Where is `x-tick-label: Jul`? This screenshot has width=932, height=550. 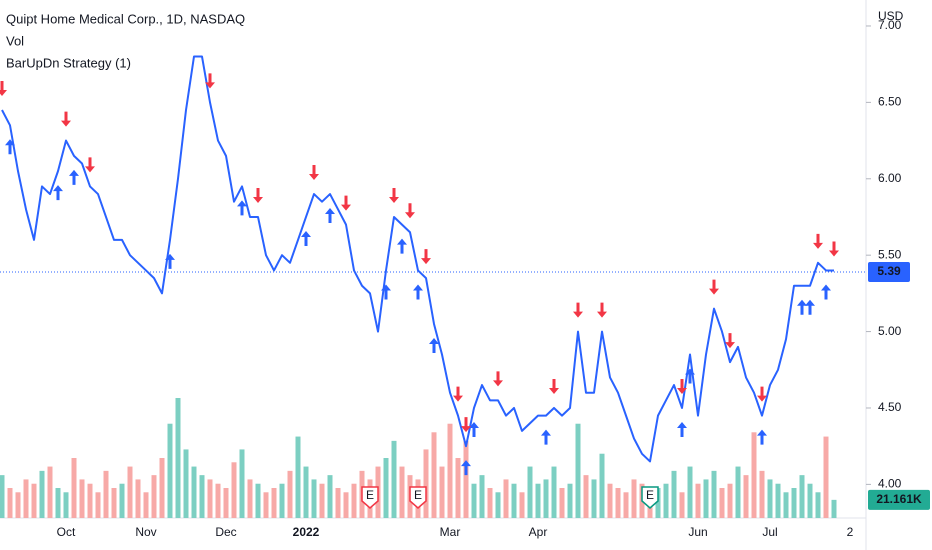 x-tick-label: Jul is located at coordinates (769, 532).